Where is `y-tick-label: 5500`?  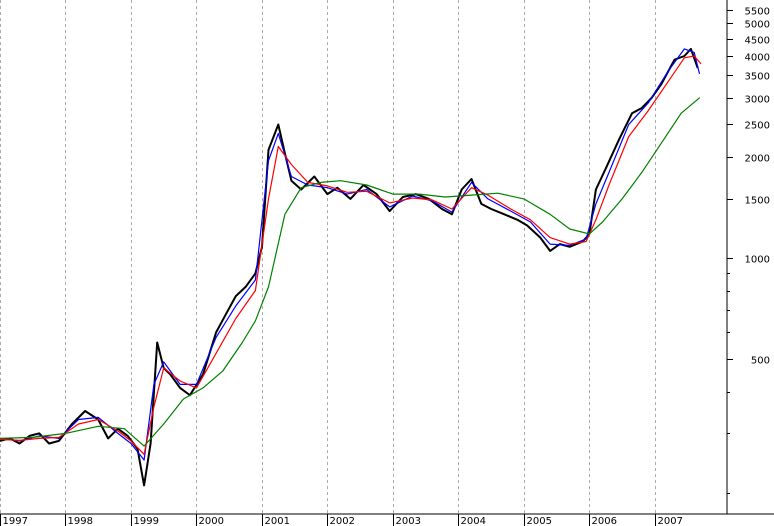
y-tick-label: 5500 is located at coordinates (757, 12).